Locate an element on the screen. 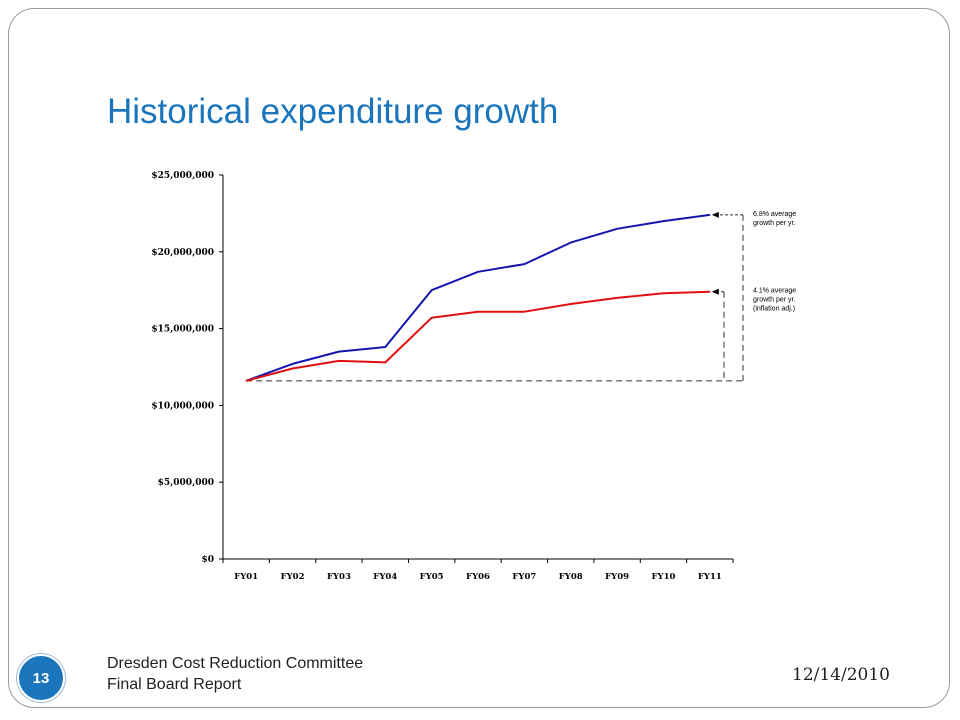  footer-report: Final Board Report is located at coordinates (174, 684).